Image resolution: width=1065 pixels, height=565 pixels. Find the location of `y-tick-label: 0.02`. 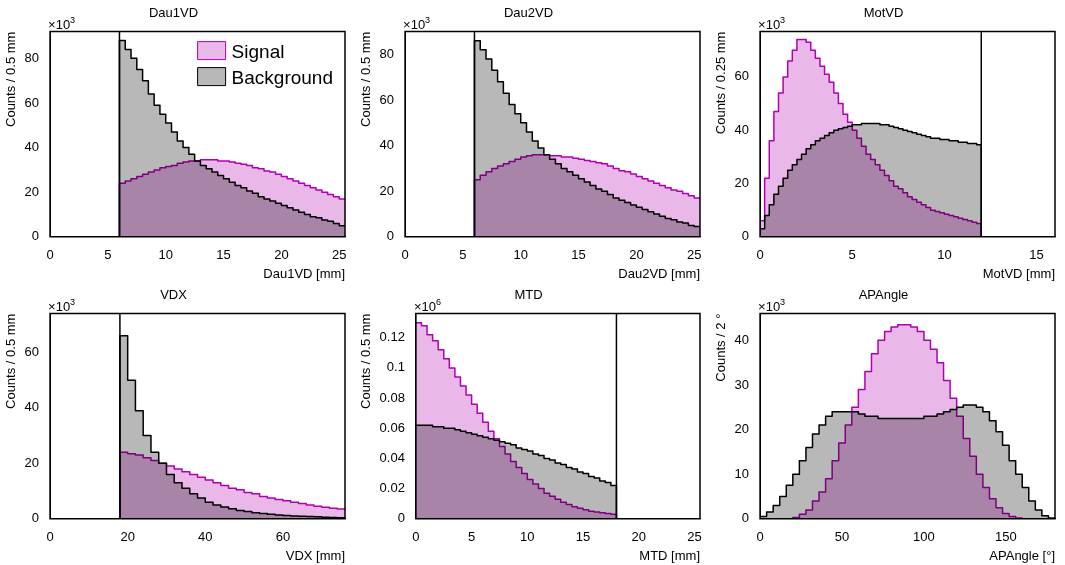

y-tick-label: 0.02 is located at coordinates (392, 488).